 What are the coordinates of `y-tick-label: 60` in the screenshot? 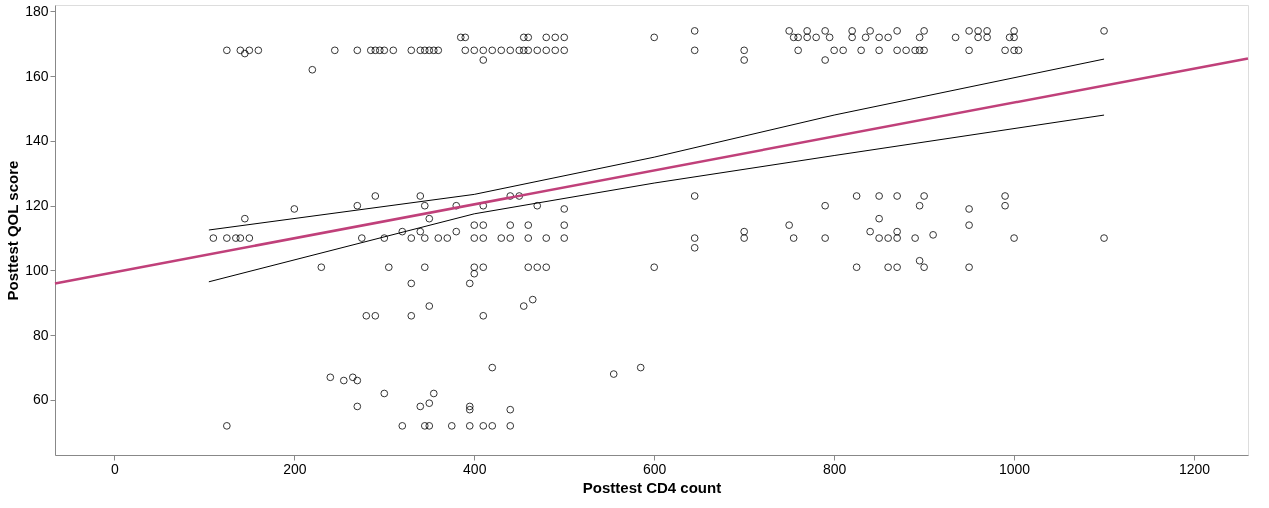 It's located at (40, 399).